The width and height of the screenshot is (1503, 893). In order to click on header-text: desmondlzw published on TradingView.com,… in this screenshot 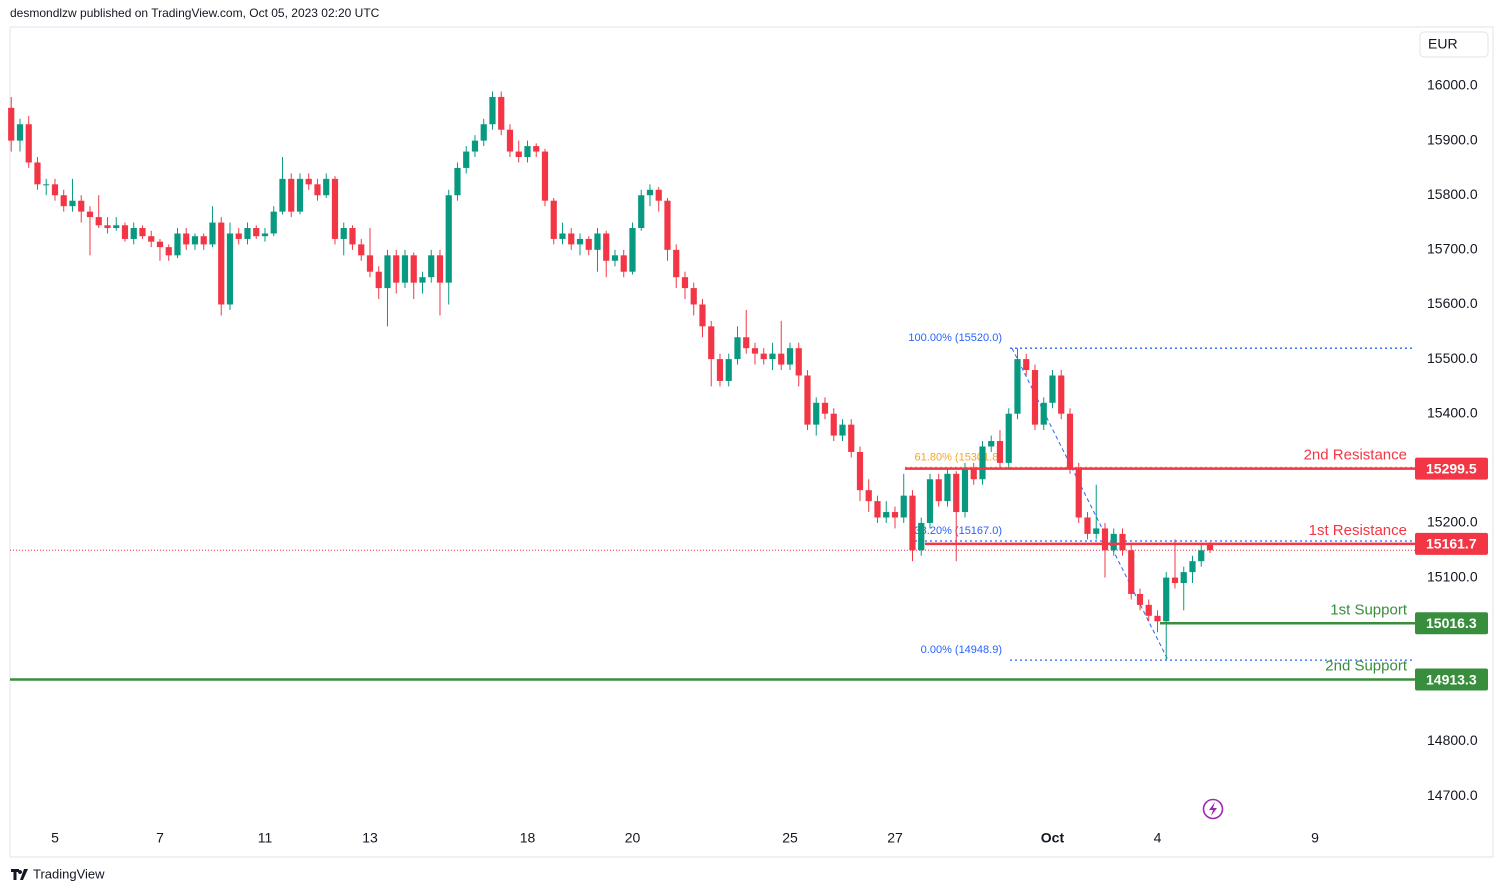, I will do `click(195, 13)`.